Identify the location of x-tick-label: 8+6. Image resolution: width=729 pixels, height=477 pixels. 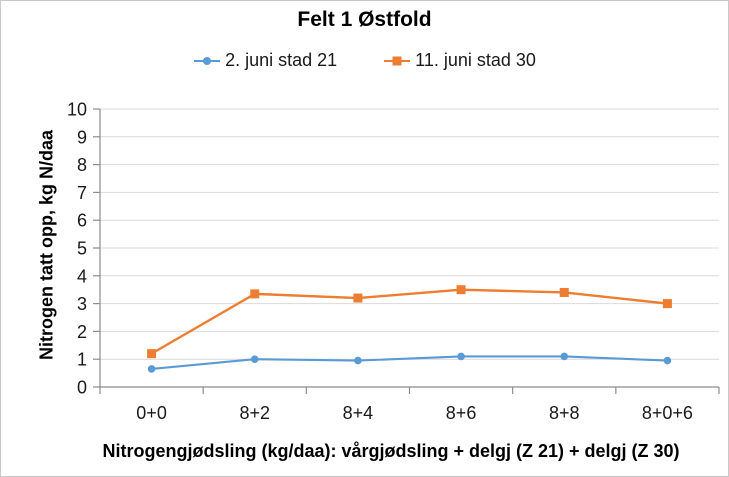
(461, 413).